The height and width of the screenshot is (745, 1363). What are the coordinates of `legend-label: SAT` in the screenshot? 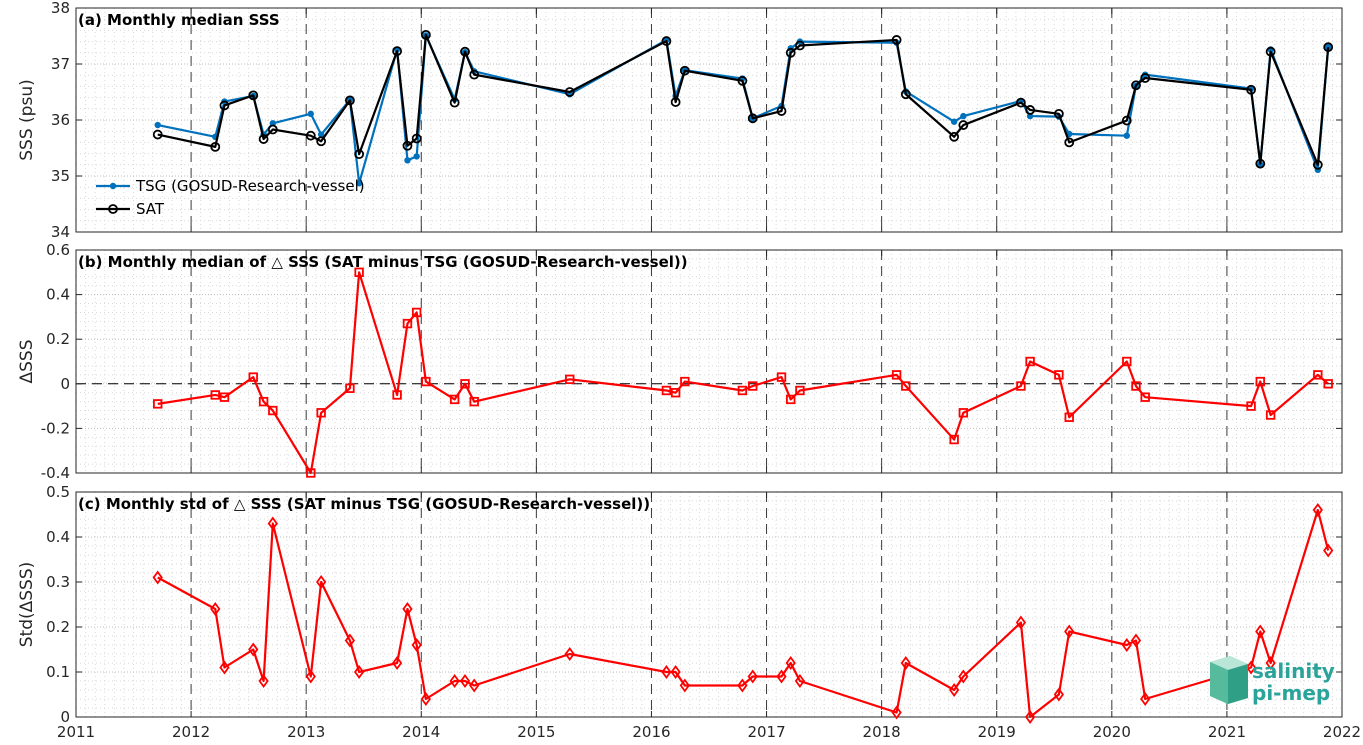 It's located at (150, 209).